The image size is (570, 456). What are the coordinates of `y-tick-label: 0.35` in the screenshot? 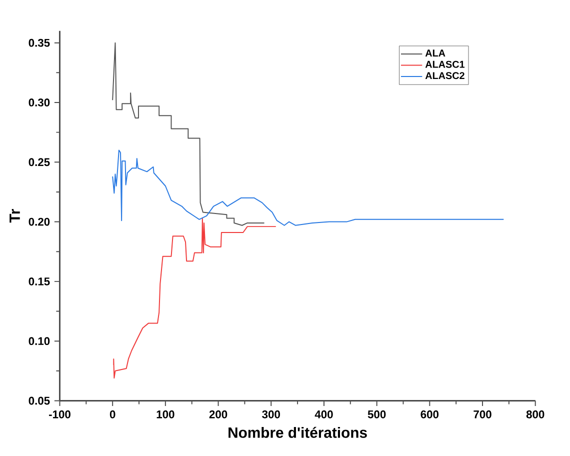 It's located at (39, 43).